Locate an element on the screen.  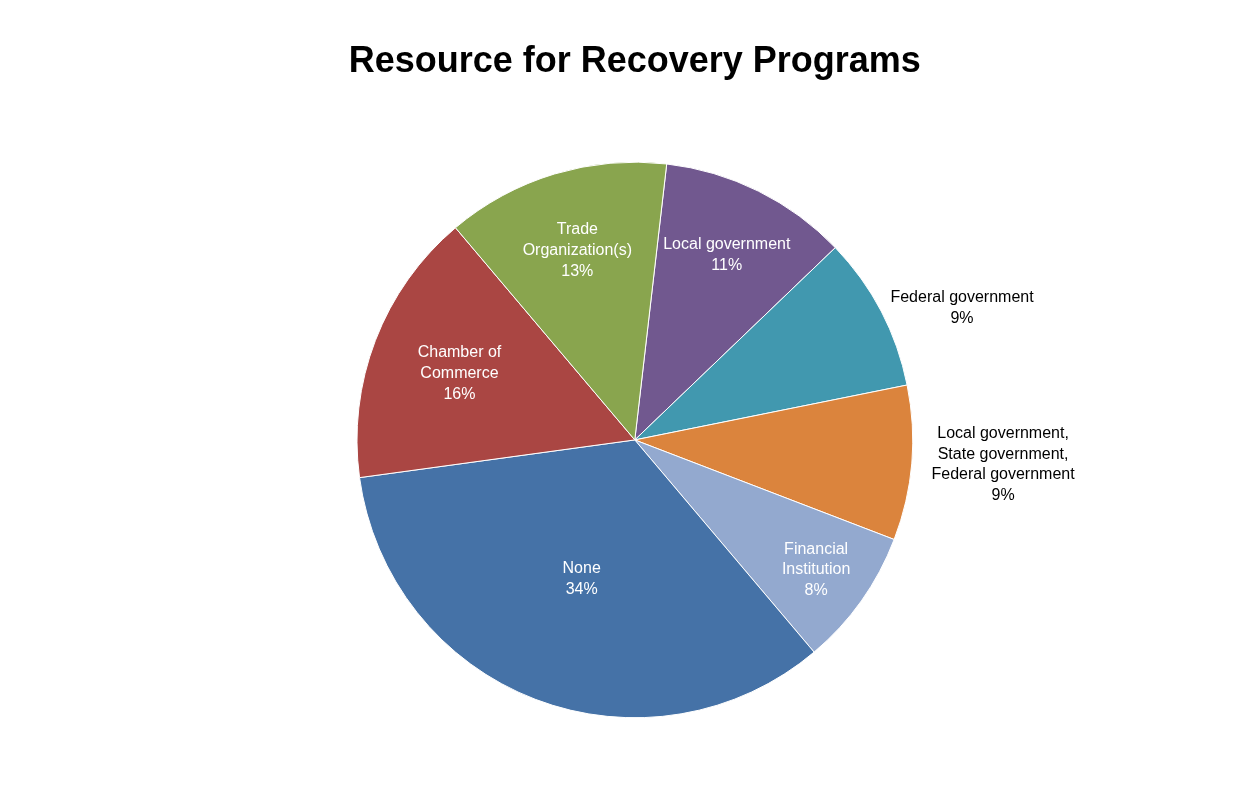
slice-label: Federal government is located at coordinates (962, 297).